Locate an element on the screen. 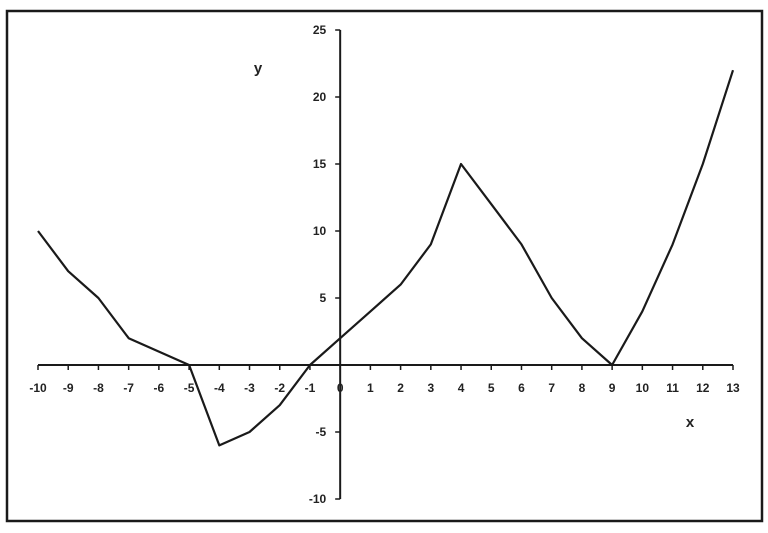 This screenshot has width=768, height=533. x-tick-label: 9 is located at coordinates (612, 388).